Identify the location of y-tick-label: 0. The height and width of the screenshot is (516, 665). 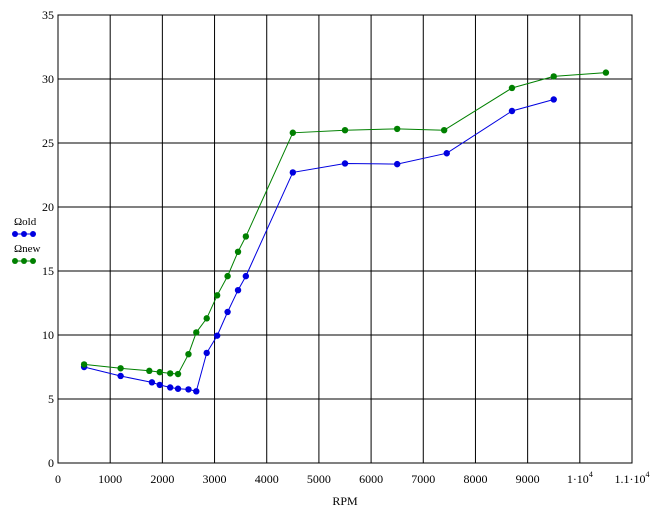
(51, 463).